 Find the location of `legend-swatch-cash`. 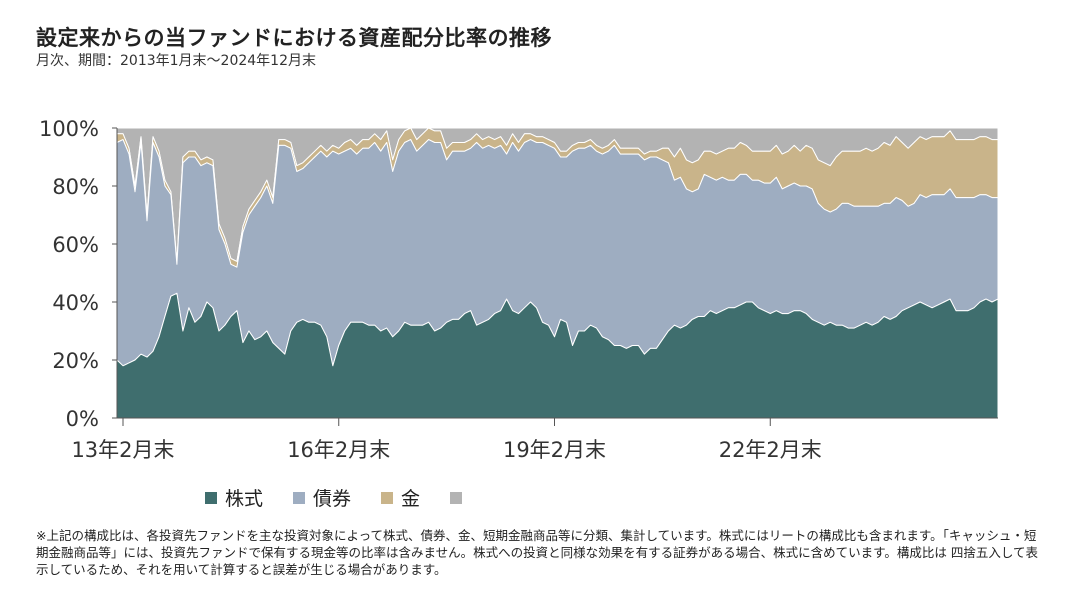

legend-swatch-cash is located at coordinates (456, 497).